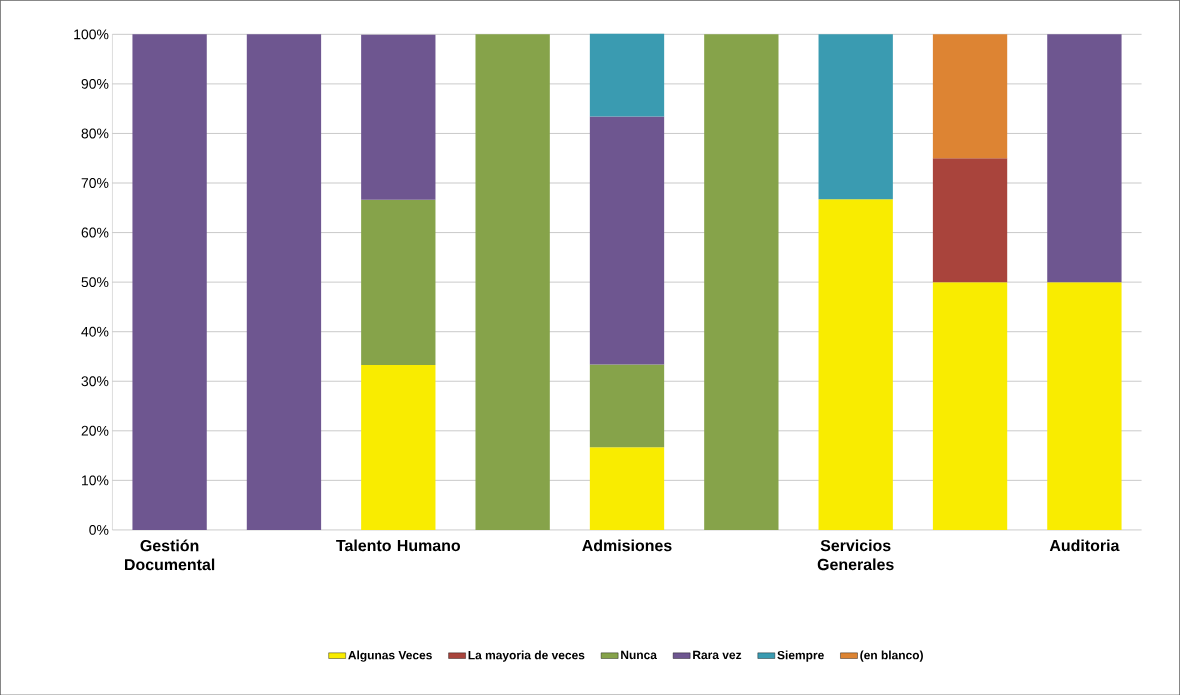 Image resolution: width=1180 pixels, height=695 pixels. What do you see at coordinates (95, 381) in the screenshot?
I see `y-tick-label: 30%` at bounding box center [95, 381].